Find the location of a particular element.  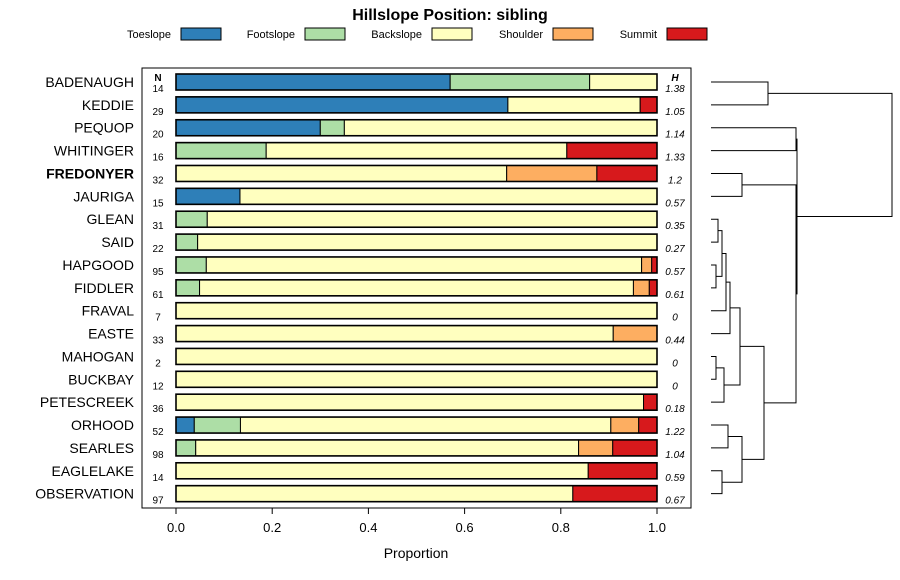

row-h-value: 1.04 is located at coordinates (675, 455).